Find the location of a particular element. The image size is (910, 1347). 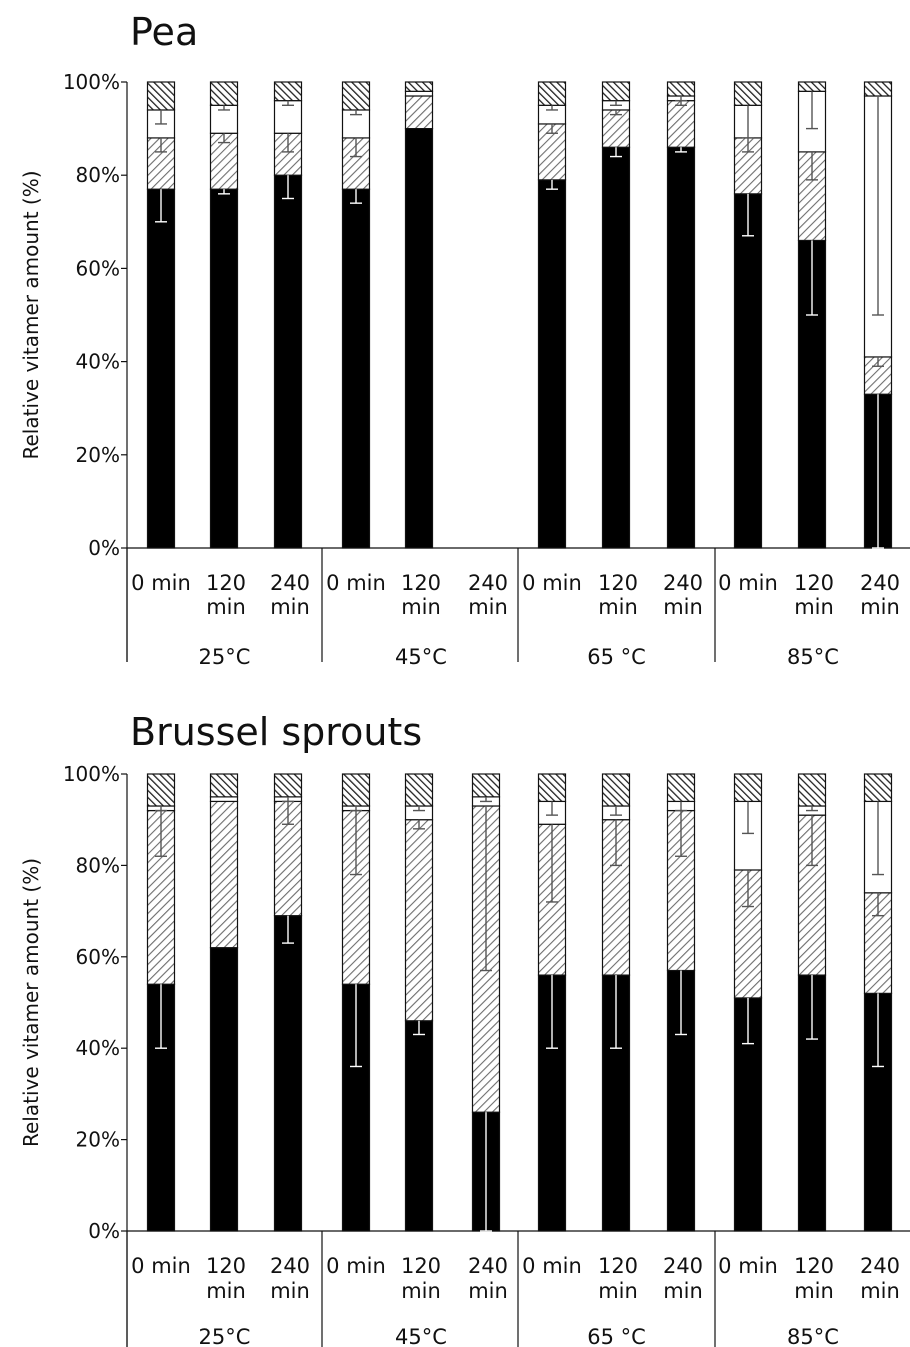

chart-title: Brussel sprouts is located at coordinates (276, 732).